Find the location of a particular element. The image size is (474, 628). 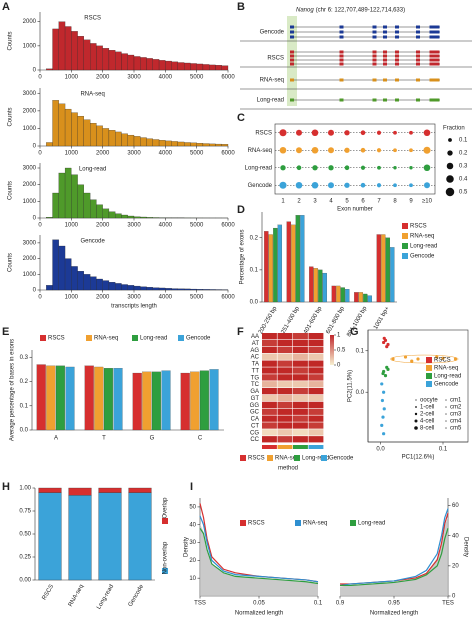

scale-label: 1 is located at coordinates (339, 336).